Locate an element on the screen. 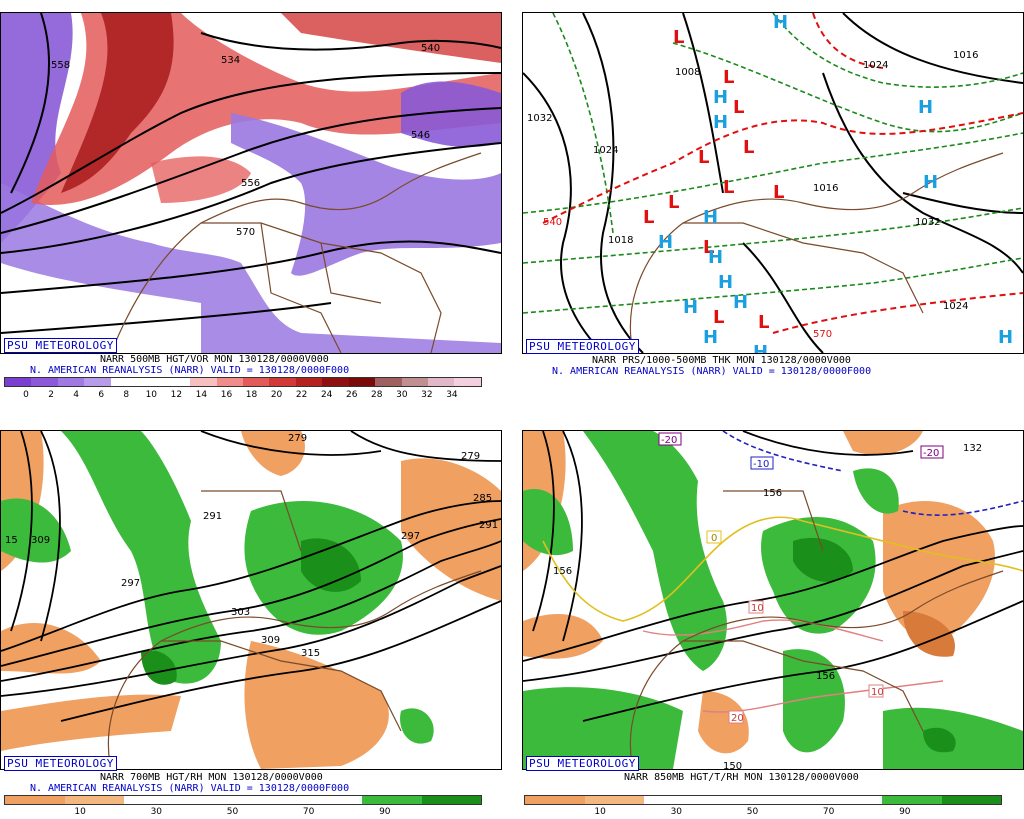 This screenshot has height=819, width=1024. contour-label: 15 is located at coordinates (11, 540).